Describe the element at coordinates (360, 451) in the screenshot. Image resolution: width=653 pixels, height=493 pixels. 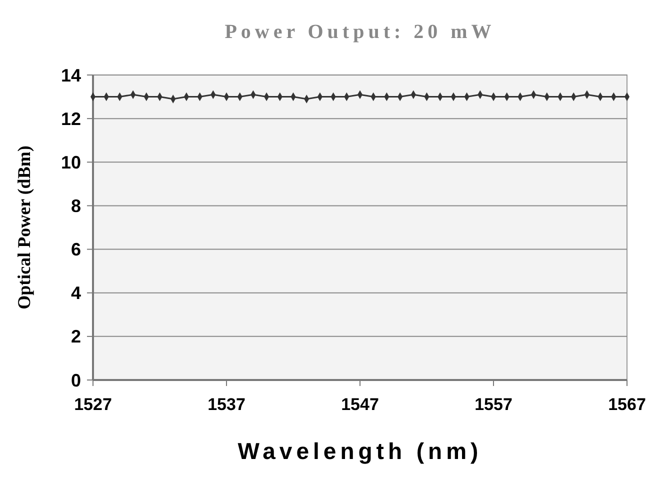
I see `x-axis-title: Wavelength (nm)` at that location.